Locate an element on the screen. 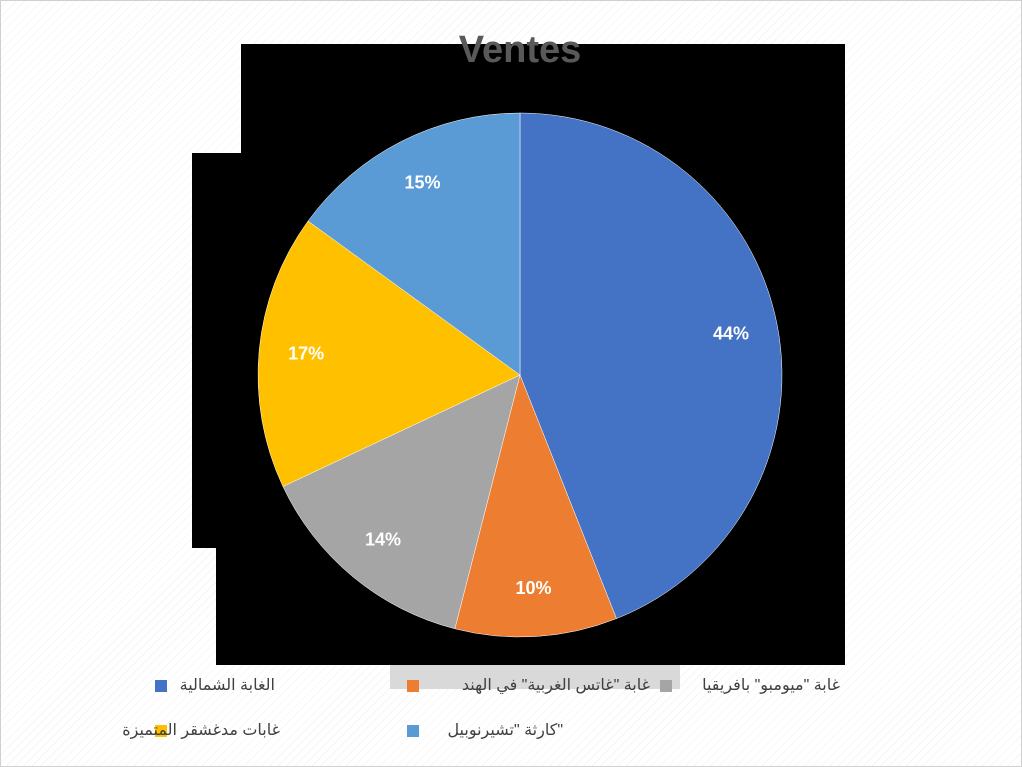 The width and height of the screenshot is (1022, 767). data-label: 15% is located at coordinates (422, 182).